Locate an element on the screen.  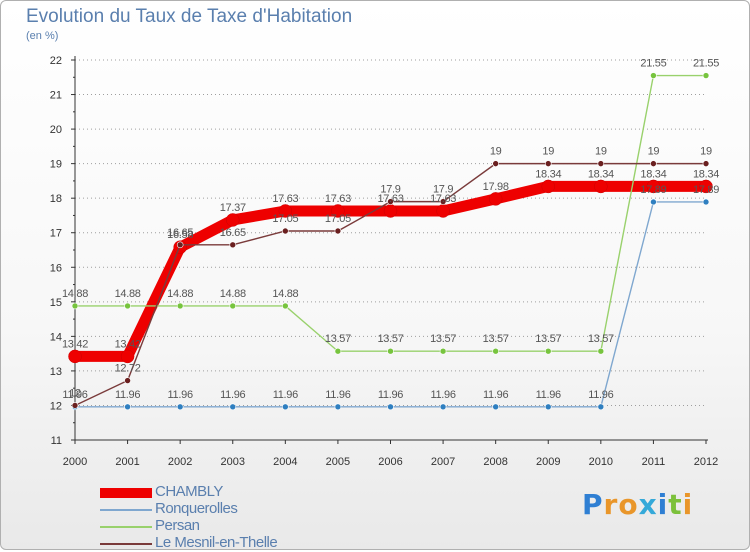
legend-label: Persan is located at coordinates (177, 525).